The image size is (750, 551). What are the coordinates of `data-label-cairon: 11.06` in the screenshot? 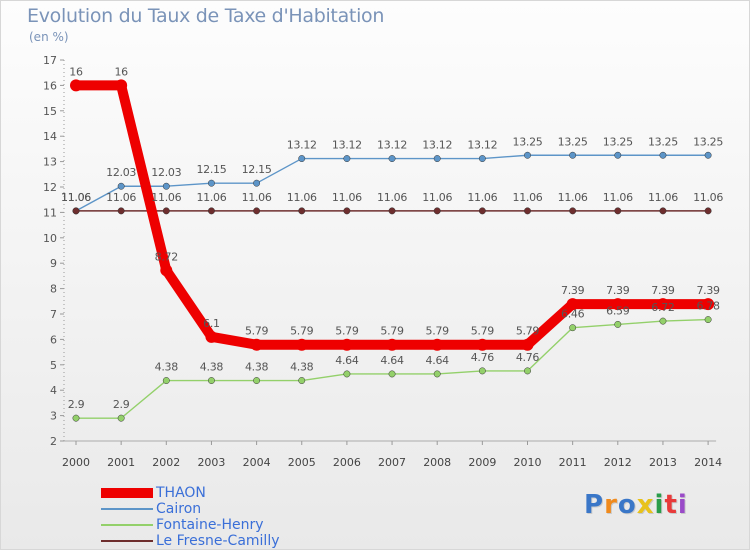 It's located at (76, 197).